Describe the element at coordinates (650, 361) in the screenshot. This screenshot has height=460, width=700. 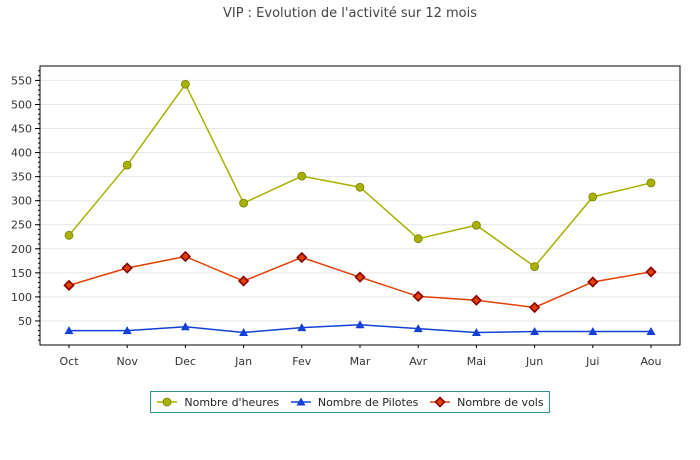
I see `x-tick-label: Aou` at that location.